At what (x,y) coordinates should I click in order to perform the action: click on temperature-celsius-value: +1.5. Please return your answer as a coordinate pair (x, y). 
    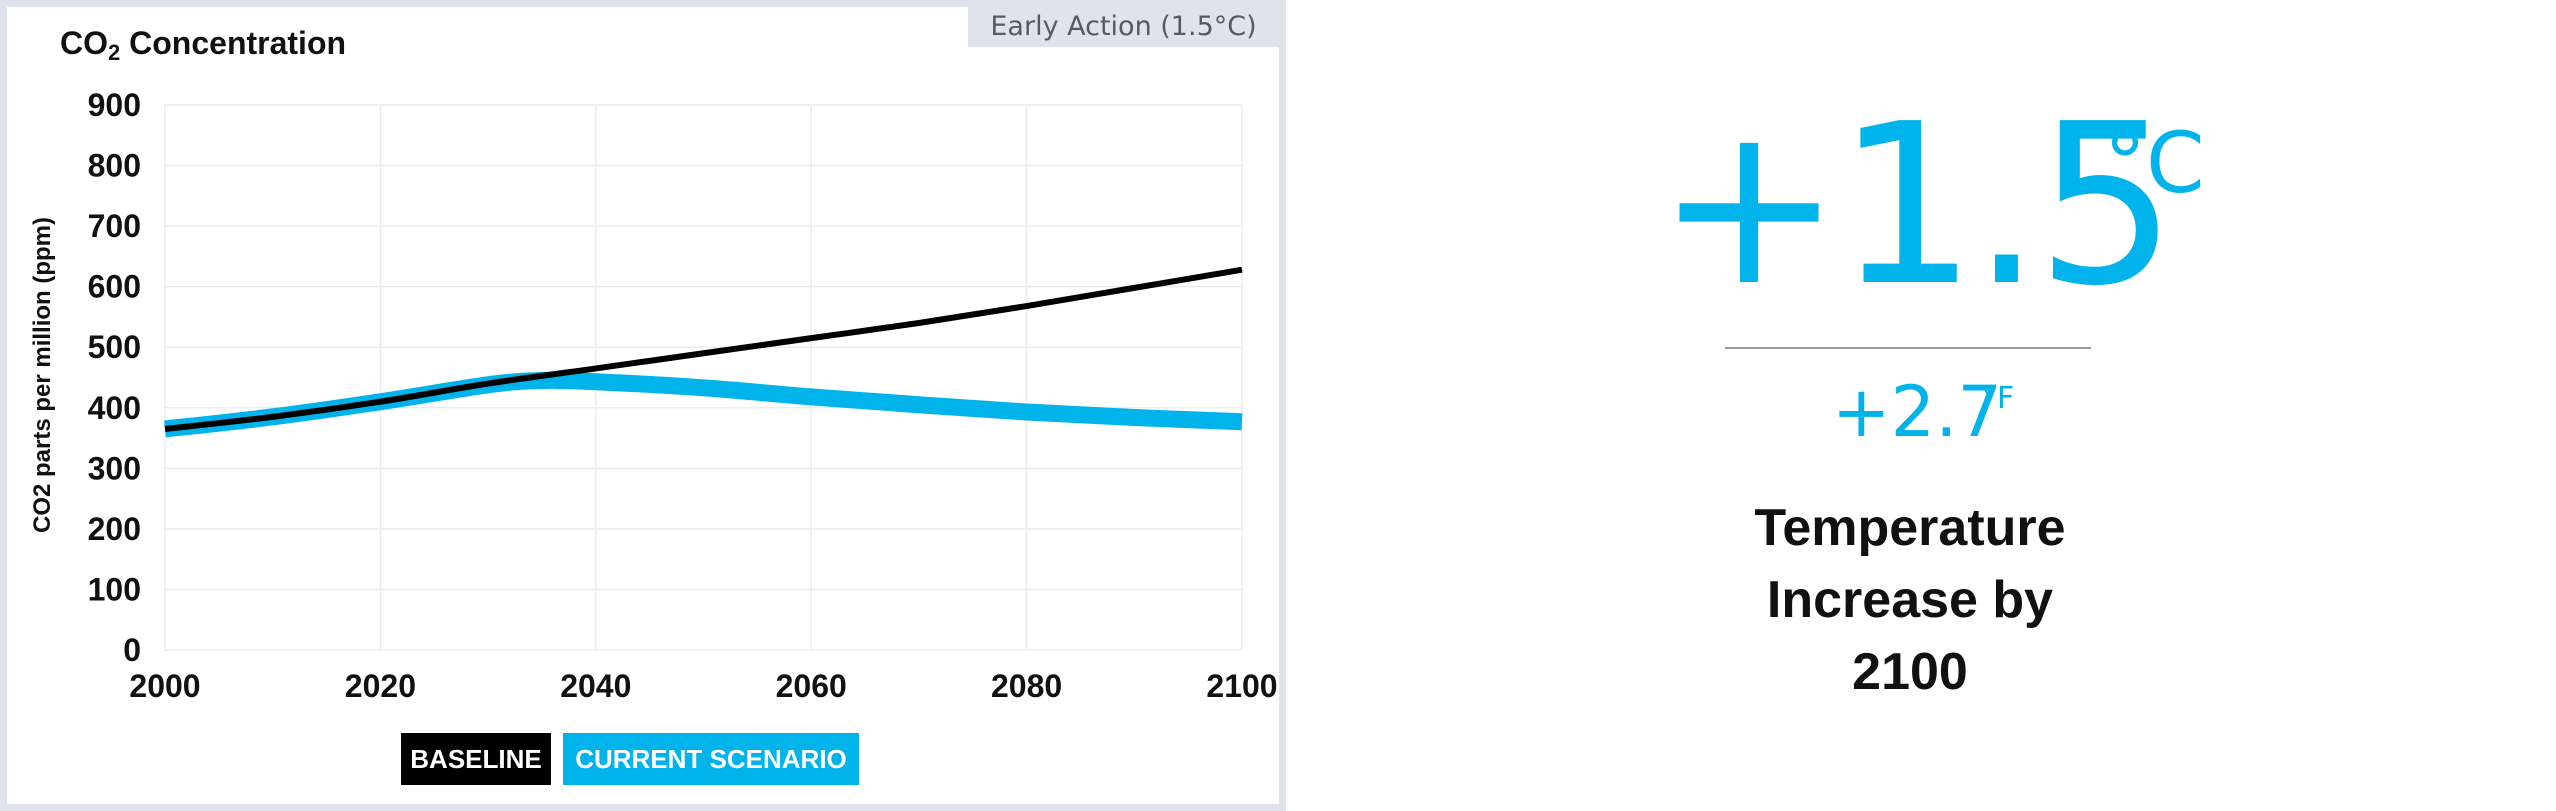
    Looking at the image, I should click on (1916, 206).